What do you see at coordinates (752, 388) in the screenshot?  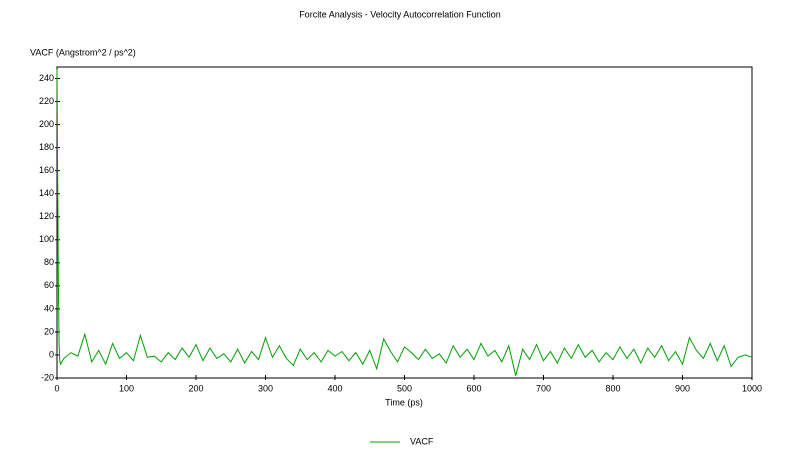 I see `x-tick-label: 1000` at bounding box center [752, 388].